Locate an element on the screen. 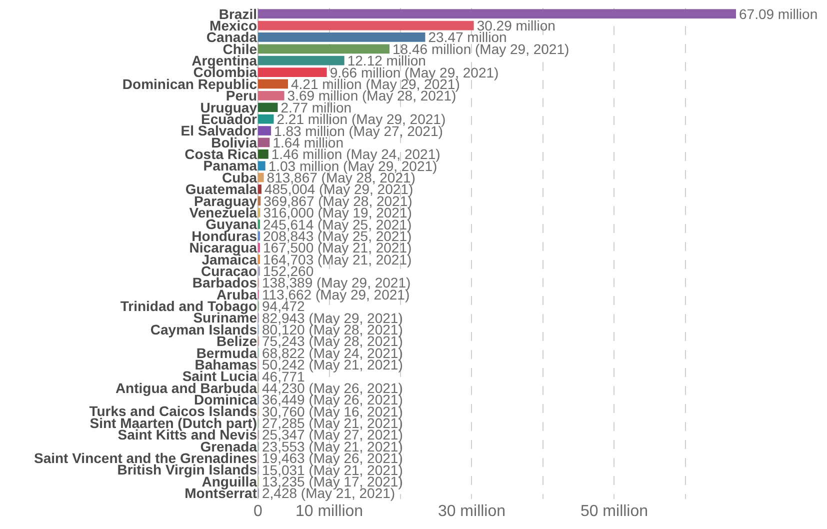 This screenshot has height=529, width=827. x-tick-label: 50 million is located at coordinates (614, 511).